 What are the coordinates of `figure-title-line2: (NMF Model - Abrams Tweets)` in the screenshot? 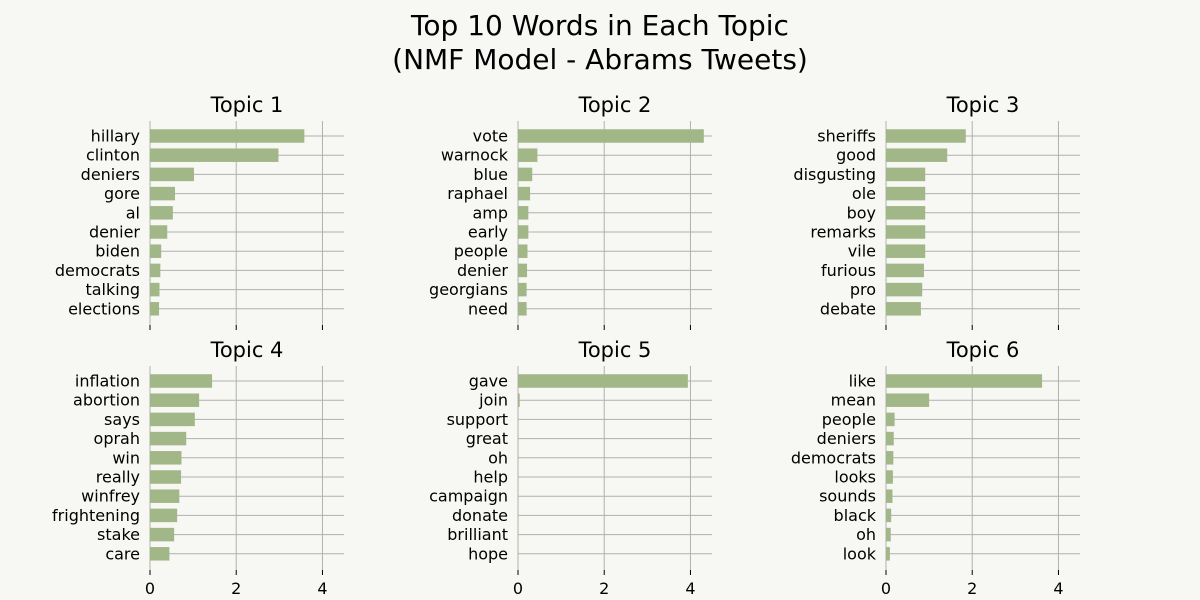 It's located at (600, 59).